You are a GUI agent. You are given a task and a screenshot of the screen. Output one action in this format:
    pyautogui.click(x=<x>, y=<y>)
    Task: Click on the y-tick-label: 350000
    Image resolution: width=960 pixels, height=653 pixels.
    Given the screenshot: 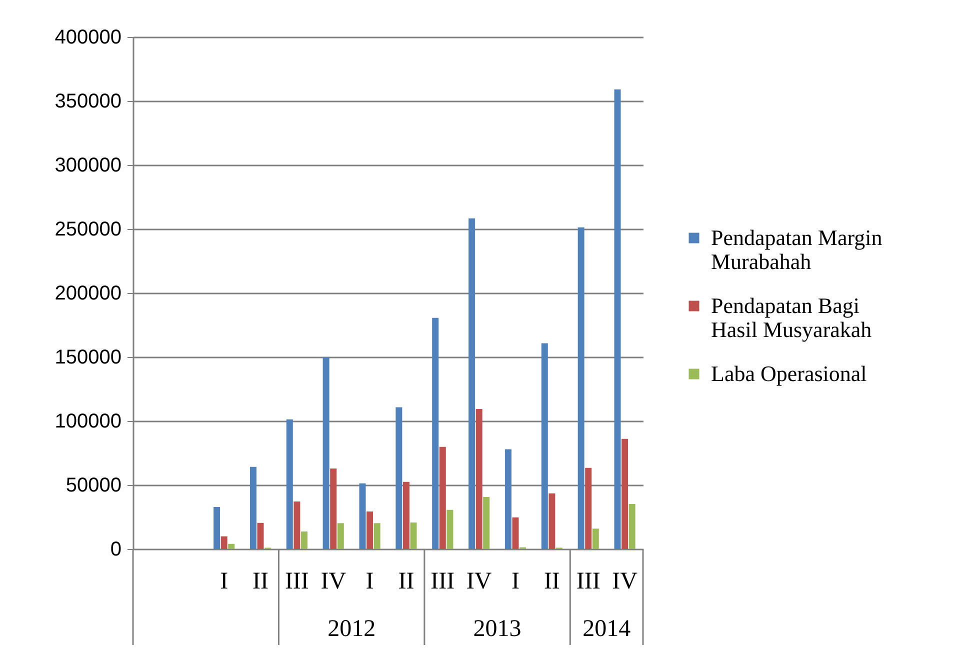 What is the action you would take?
    pyautogui.click(x=88, y=101)
    